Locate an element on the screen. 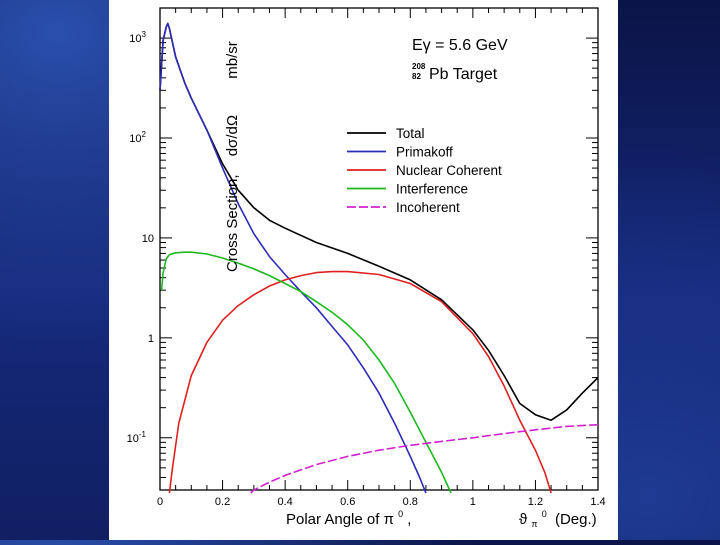 Image resolution: width=720 pixels, height=545 pixels. x-tick-label: 1.4 is located at coordinates (597, 502).